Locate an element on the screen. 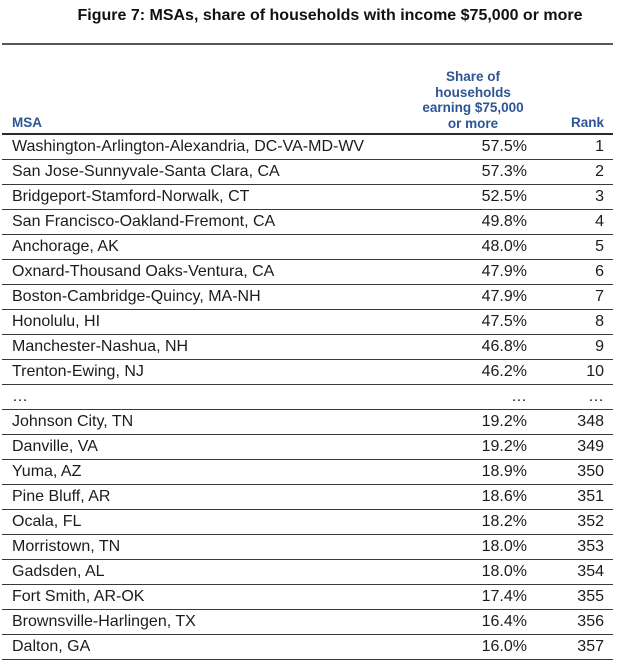  msa-cell: Gadsden, AL is located at coordinates (58, 571).